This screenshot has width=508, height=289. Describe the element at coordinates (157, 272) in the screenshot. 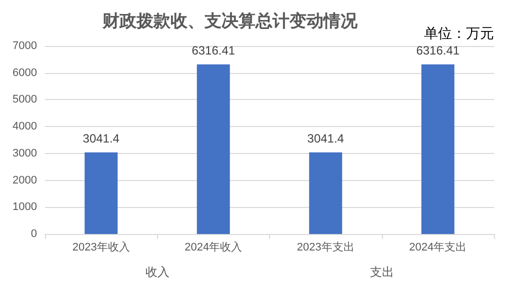

I see `text: 收入` at that location.